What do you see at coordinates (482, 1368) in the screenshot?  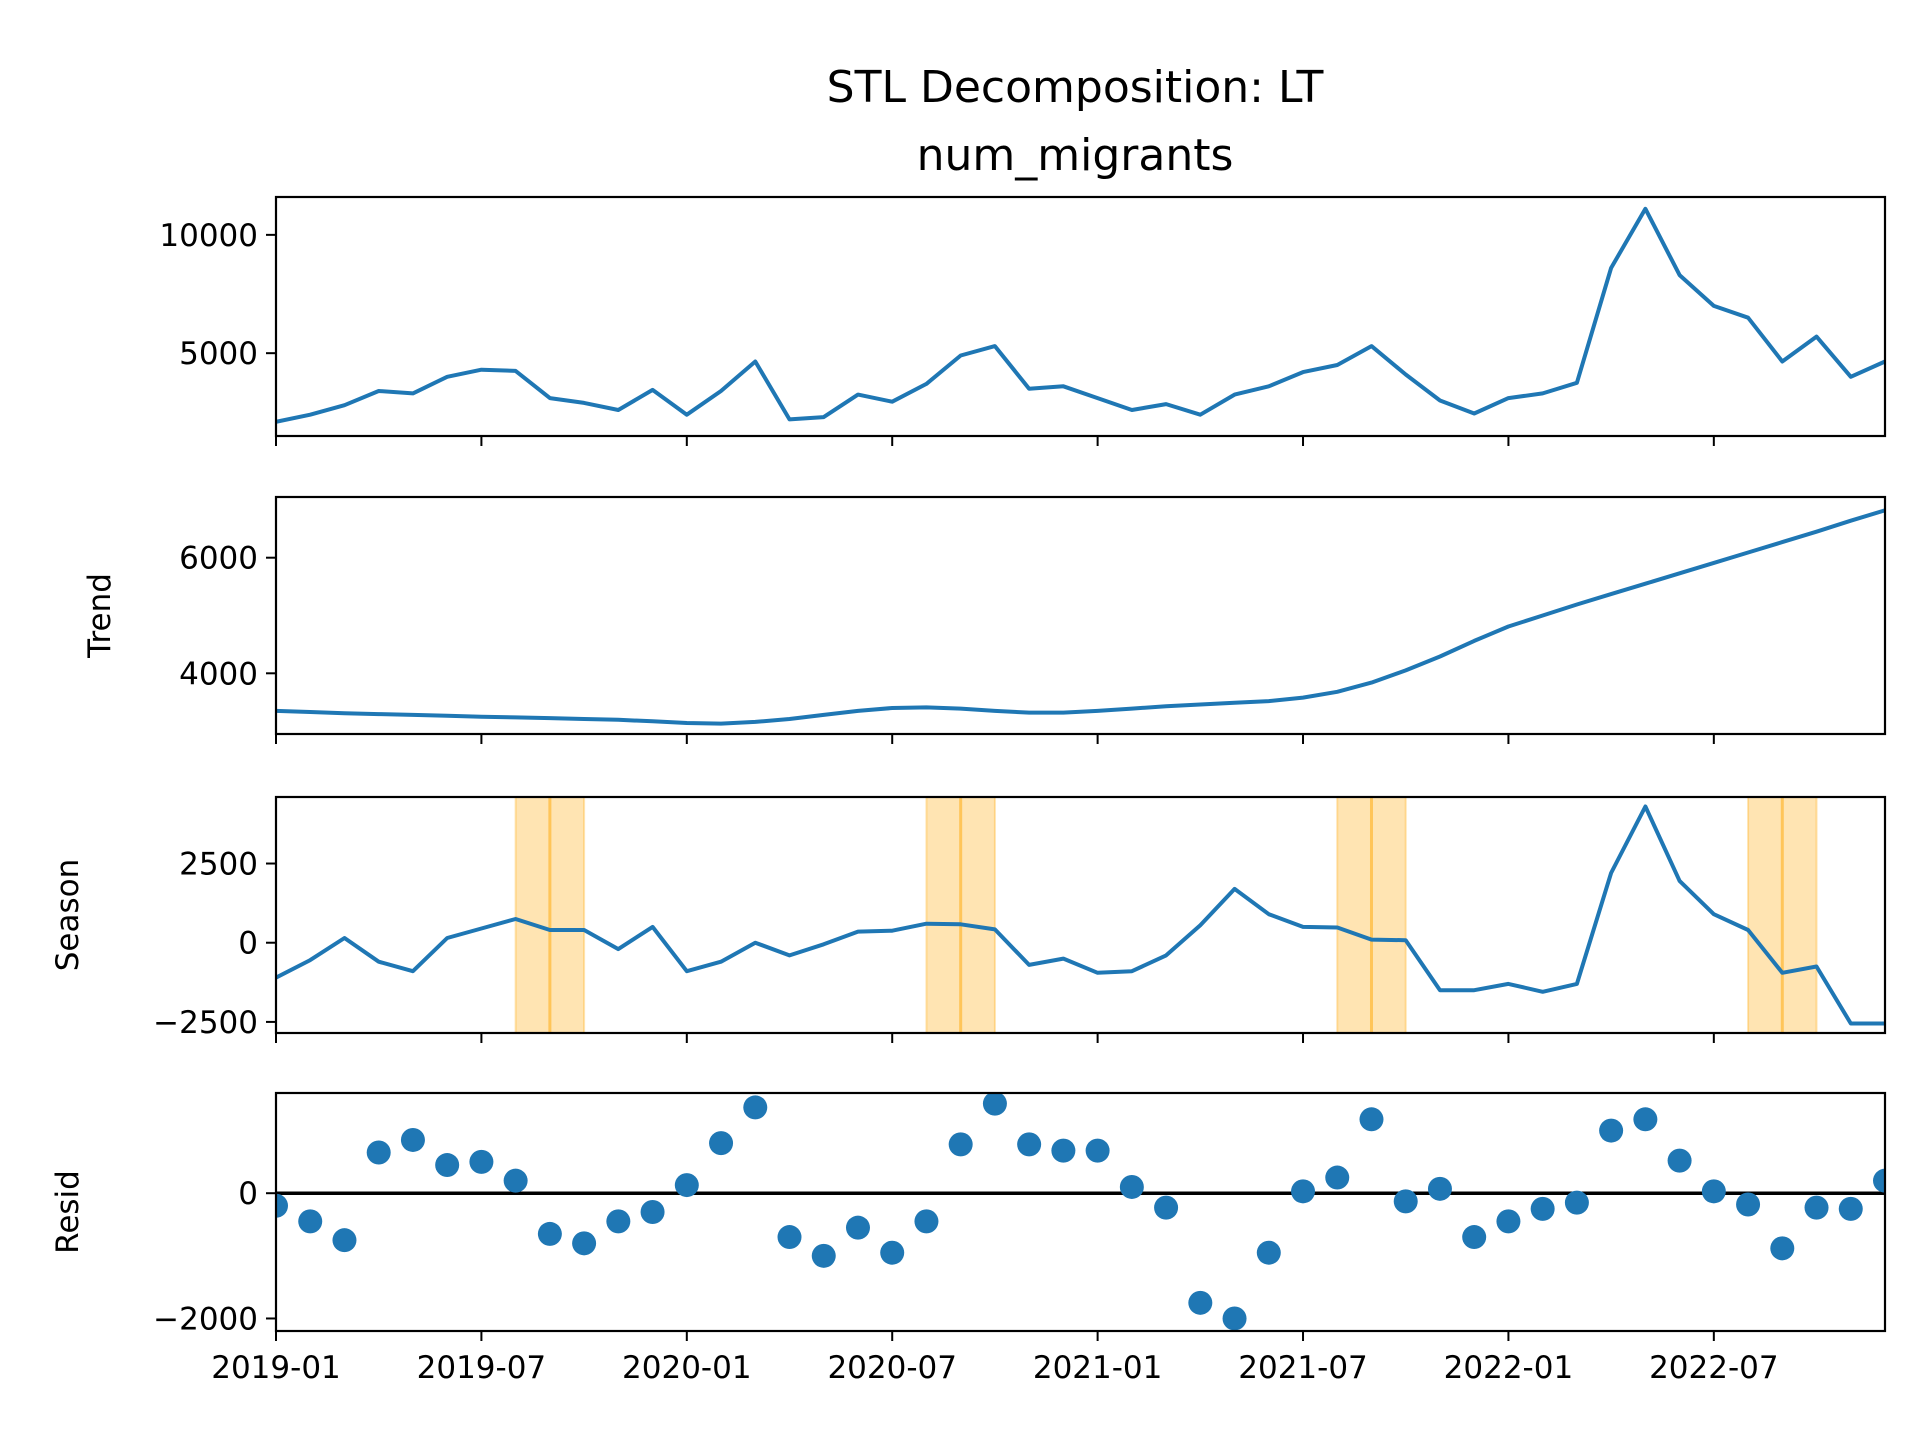 I see `x-tick-label: 2019-07` at bounding box center [482, 1368].